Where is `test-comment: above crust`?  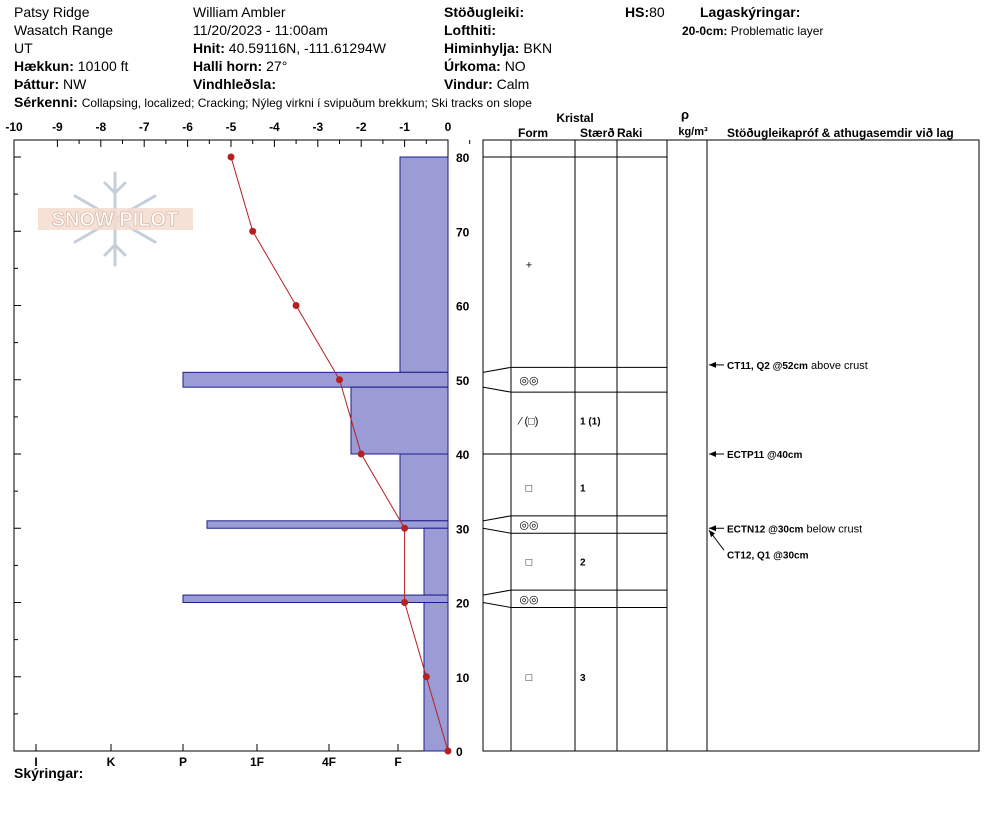
test-comment: above crust is located at coordinates (838, 366).